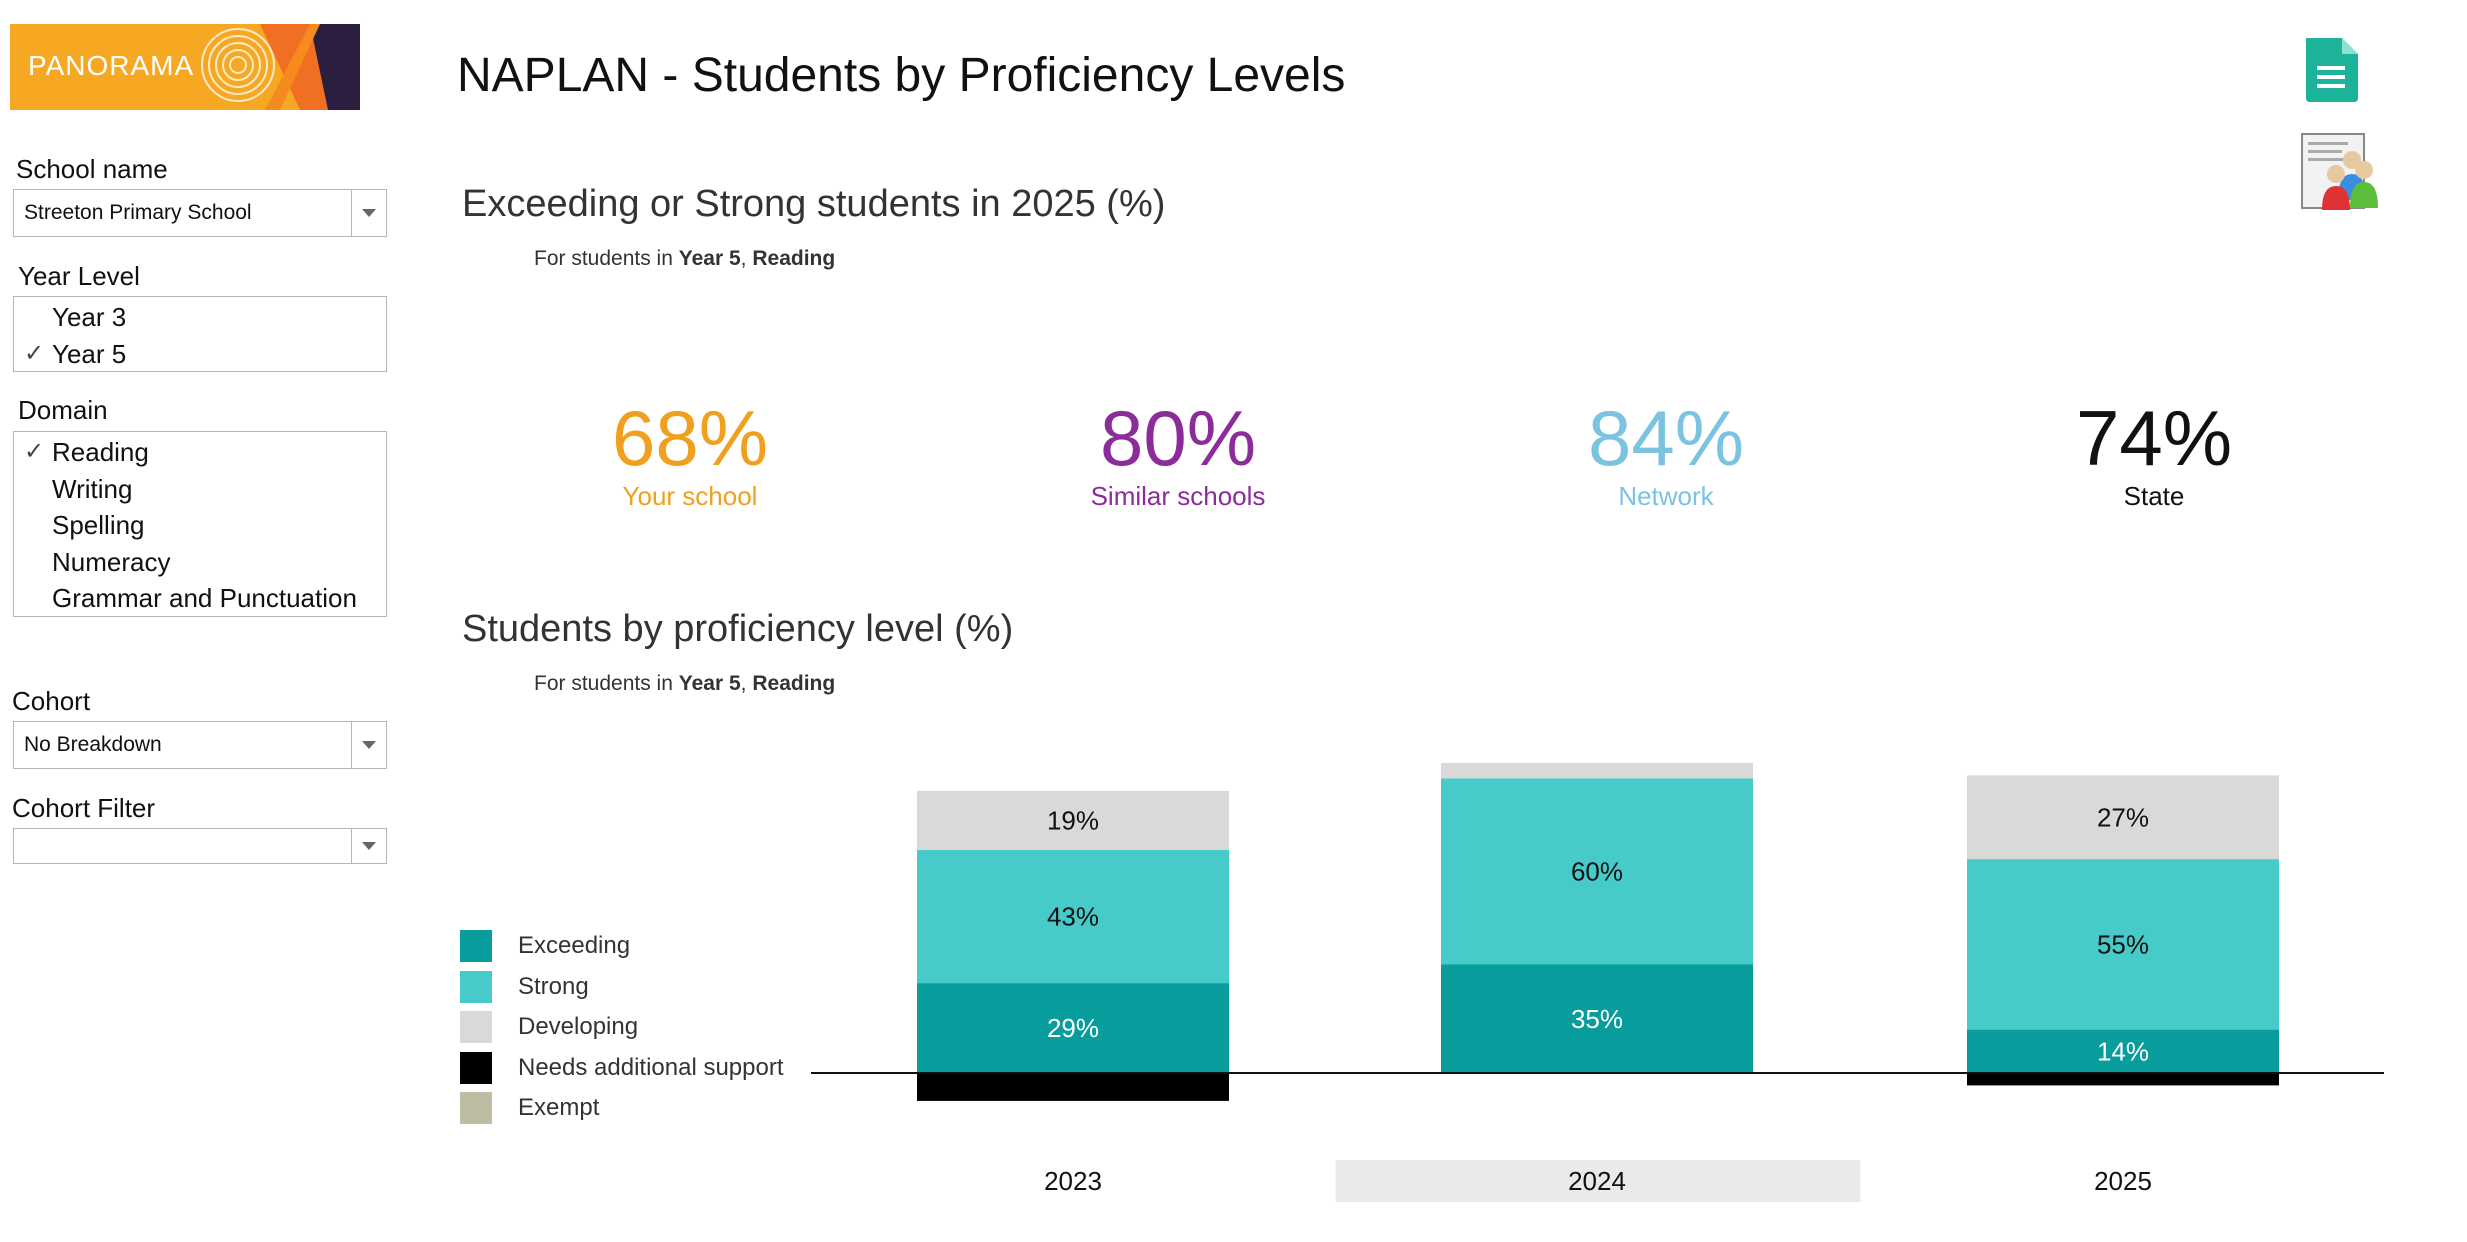  I want to click on school-name-label: School name, so click(92, 169).